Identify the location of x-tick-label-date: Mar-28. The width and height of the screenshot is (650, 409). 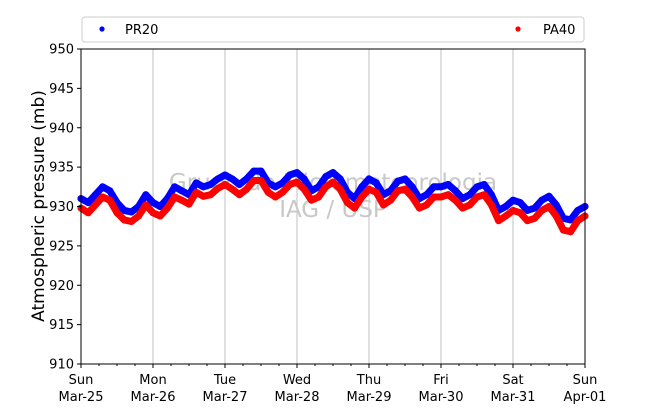
(297, 397).